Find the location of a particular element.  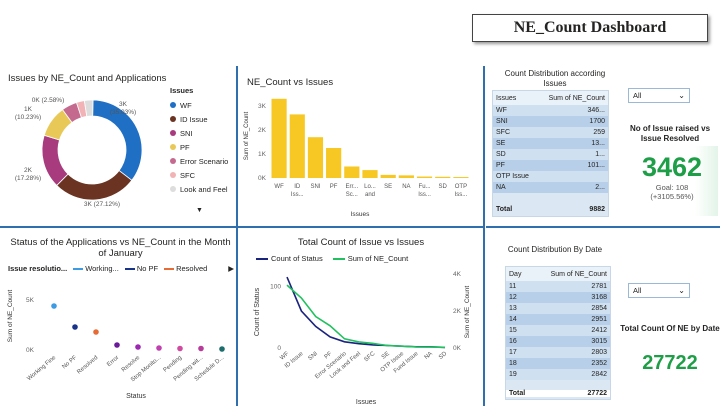

donut-legend-item: WF is located at coordinates (203, 105).